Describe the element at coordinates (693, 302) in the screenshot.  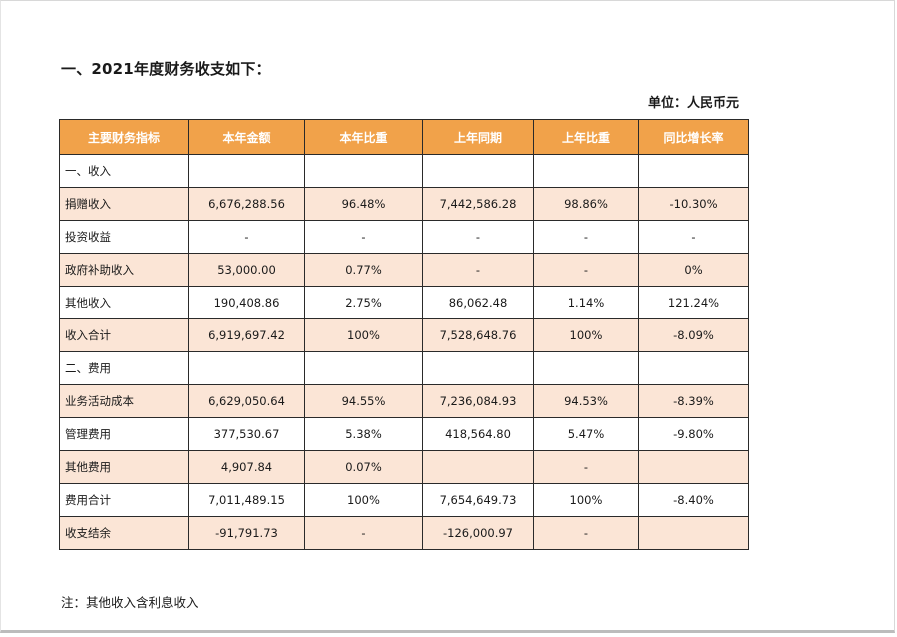
I see `yoy-growth-cell: 121.24%` at that location.